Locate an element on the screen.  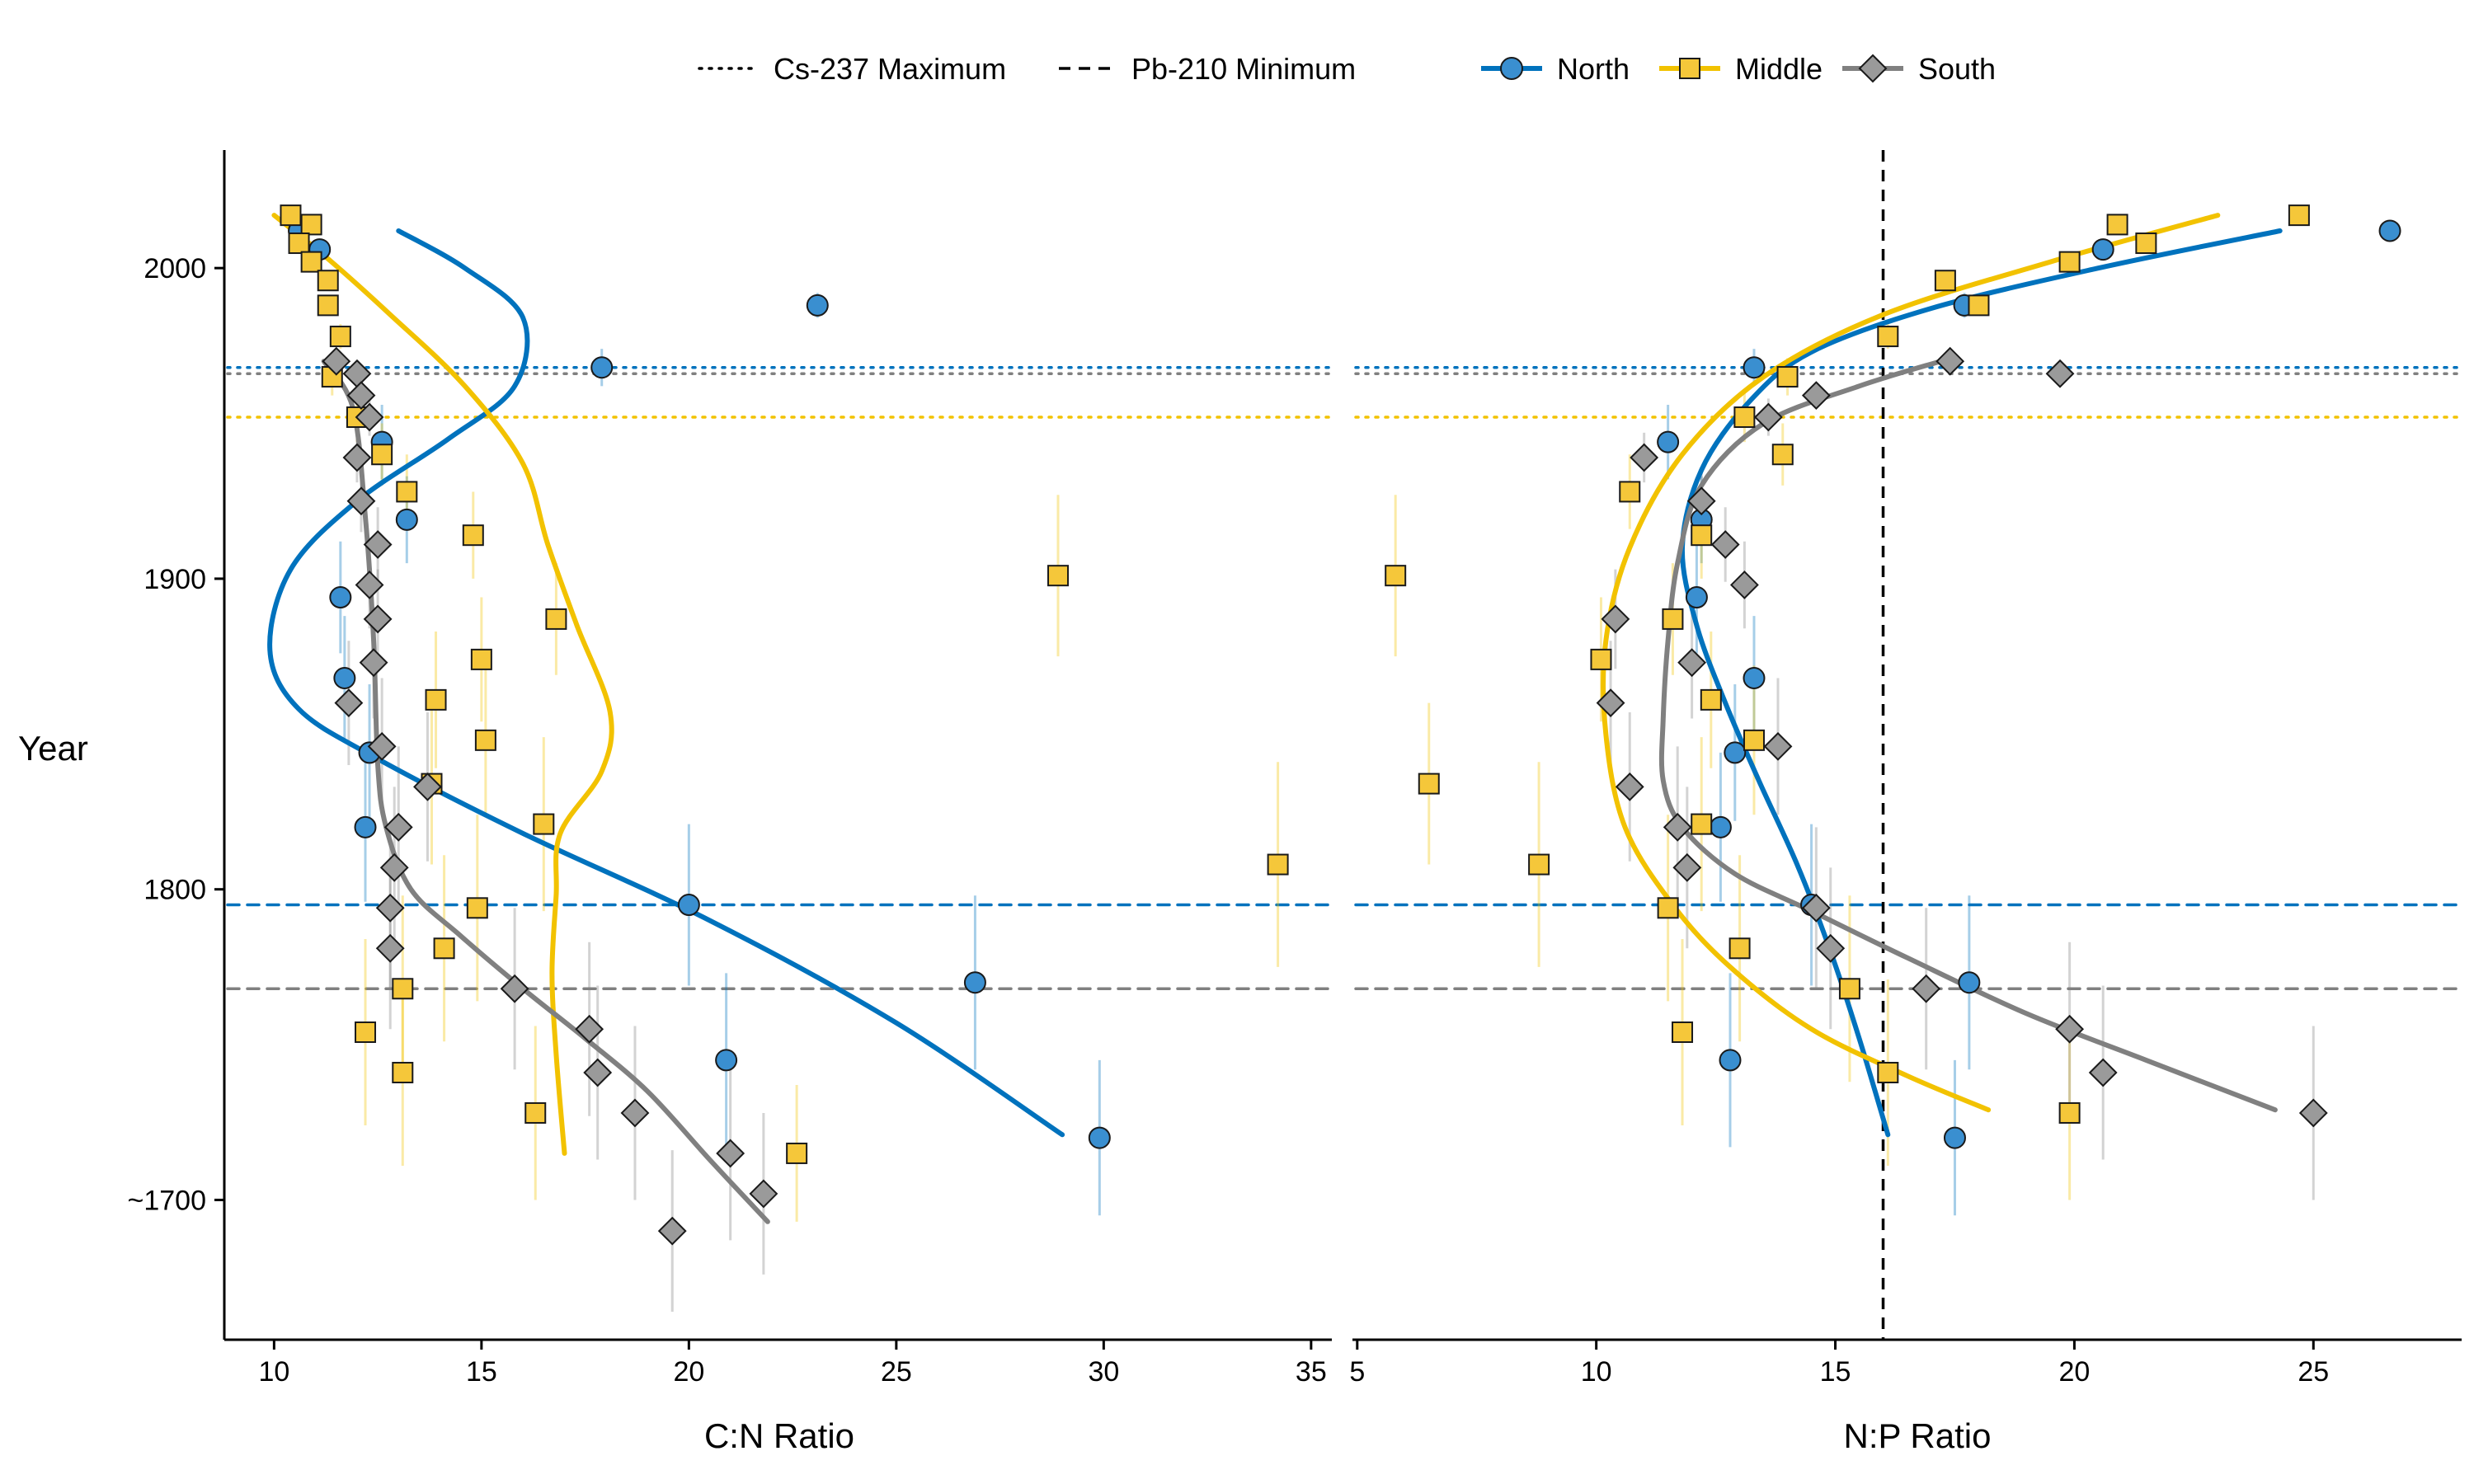
legend-item-south: South is located at coordinates (1919, 69).